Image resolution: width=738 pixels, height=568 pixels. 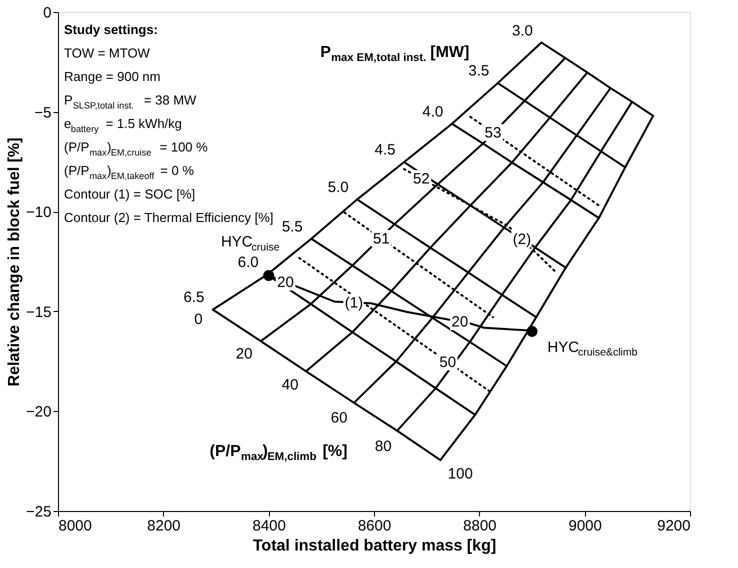 I want to click on annotation: 3.5, so click(x=479, y=71).